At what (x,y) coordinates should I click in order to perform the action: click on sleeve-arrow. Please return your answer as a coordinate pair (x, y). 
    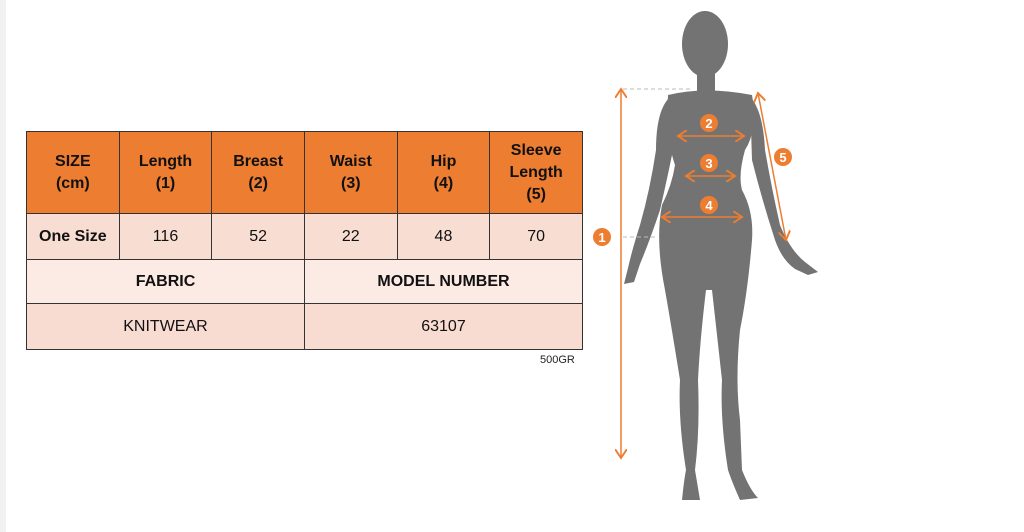
    Looking at the image, I should click on (772, 166).